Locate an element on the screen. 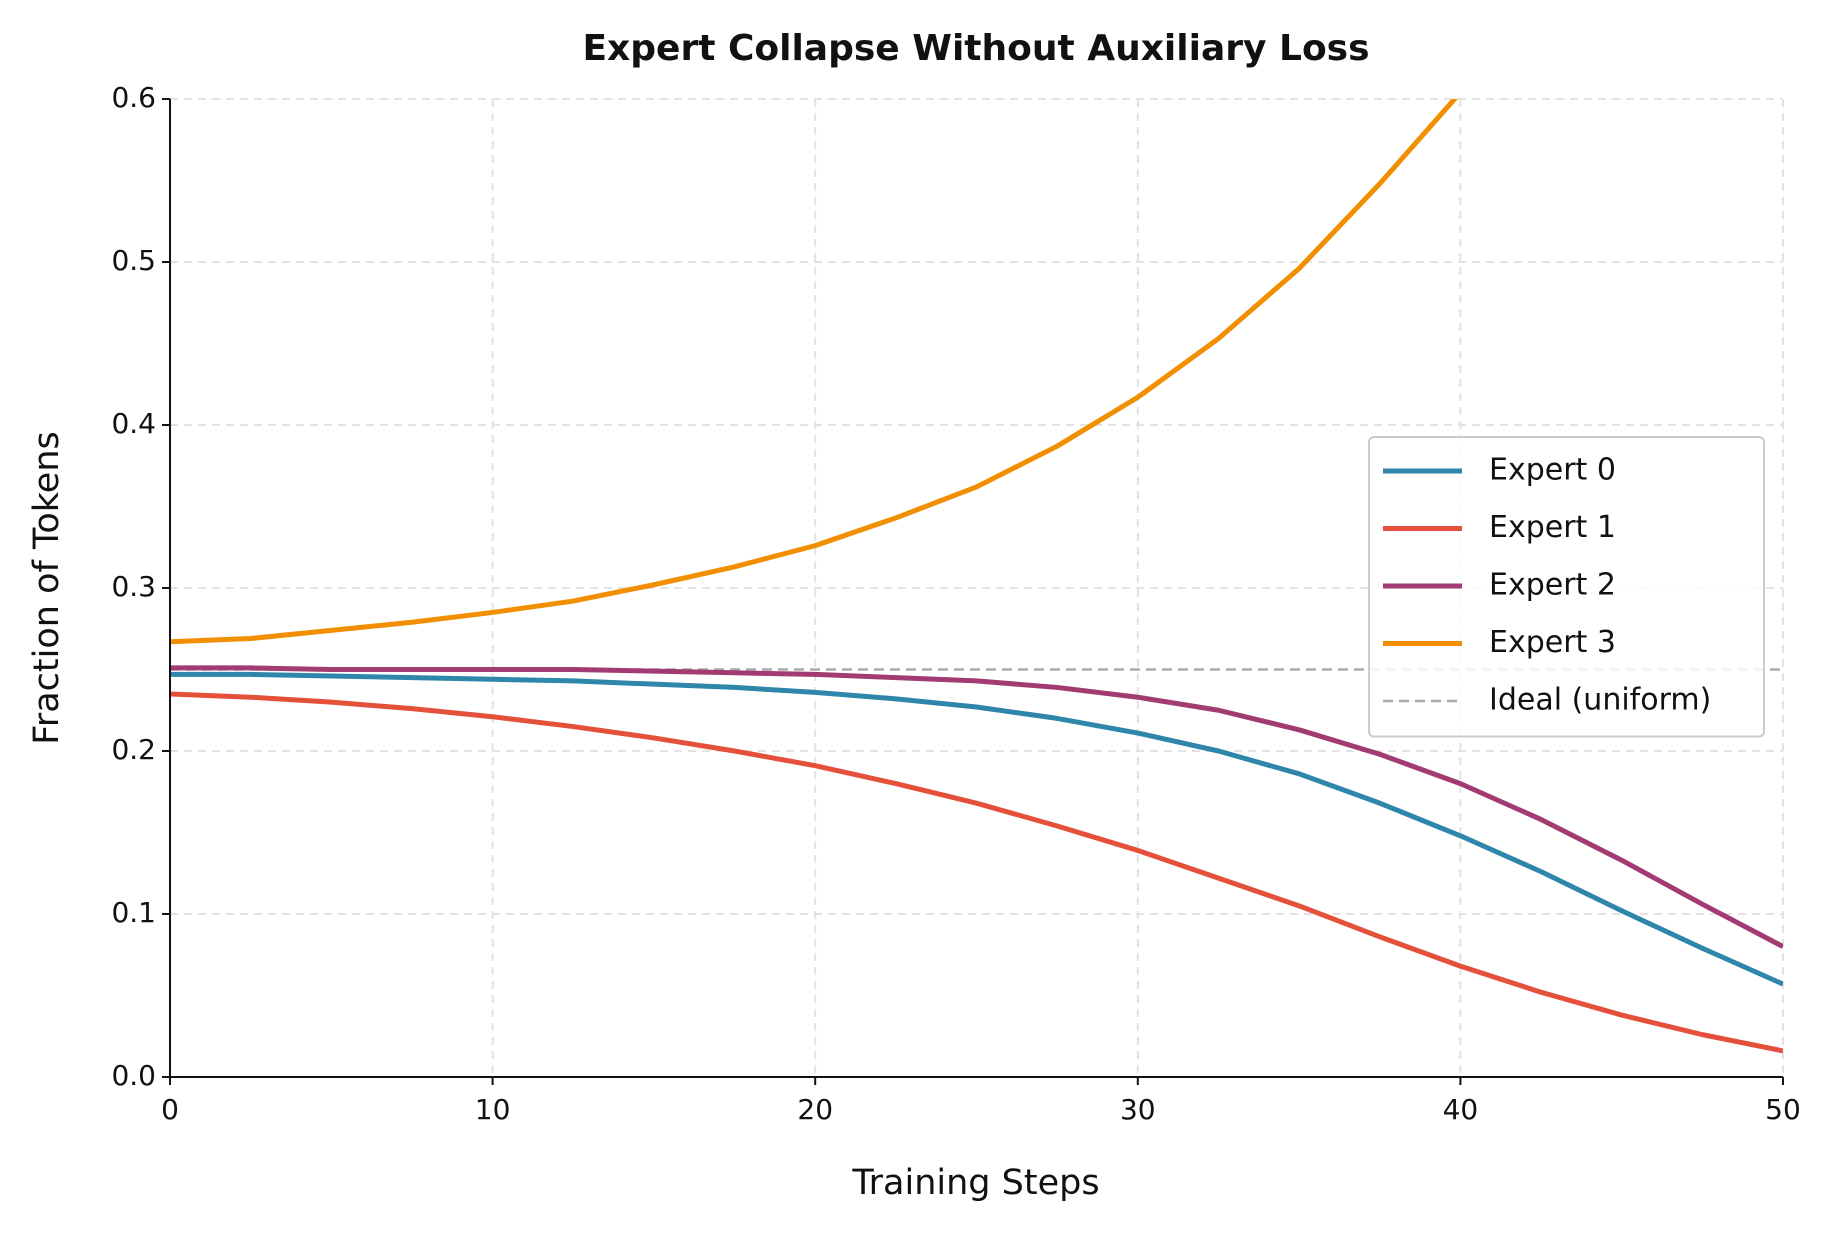 The image size is (1834, 1234). chart-title: Expert Collapse Without Auxiliary Loss is located at coordinates (975, 48).